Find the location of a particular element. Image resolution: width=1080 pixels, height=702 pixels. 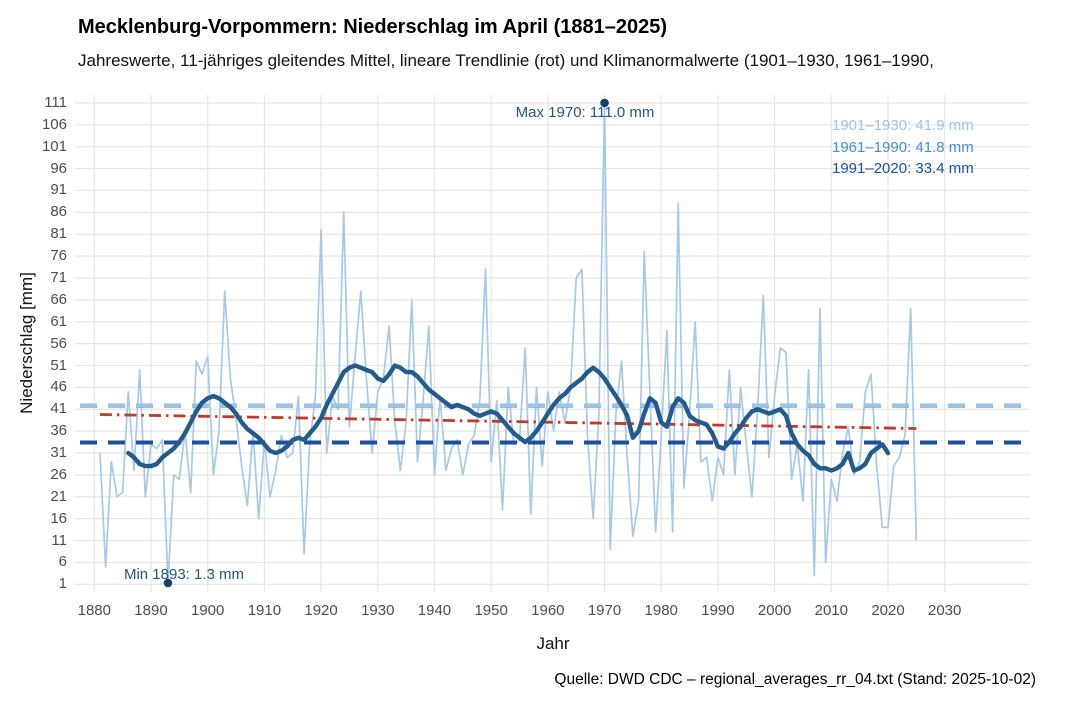

x-tick-label: 1960 is located at coordinates (548, 610).